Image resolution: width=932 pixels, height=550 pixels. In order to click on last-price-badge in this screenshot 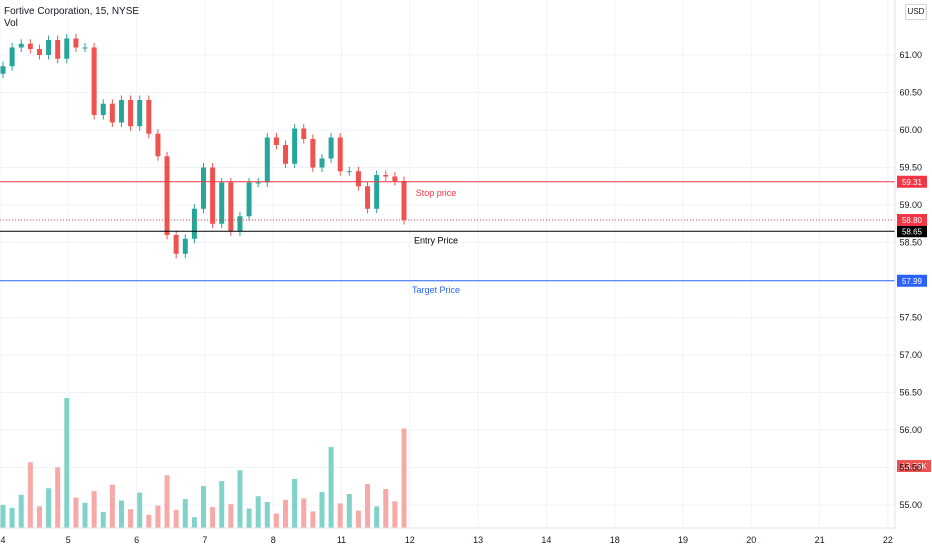, I will do `click(912, 220)`.